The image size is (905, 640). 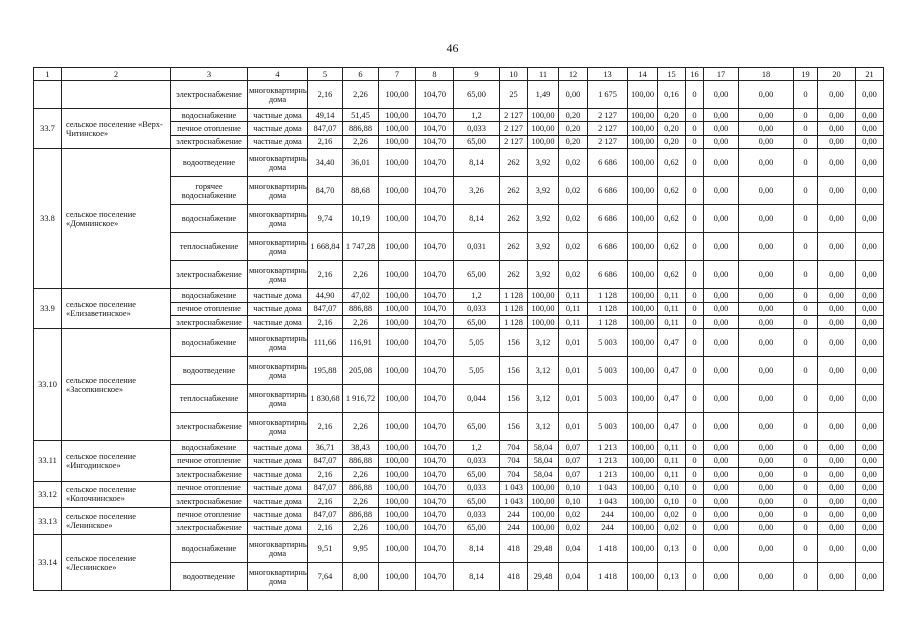 I want to click on value-cell: 0,033, so click(x=476, y=308).